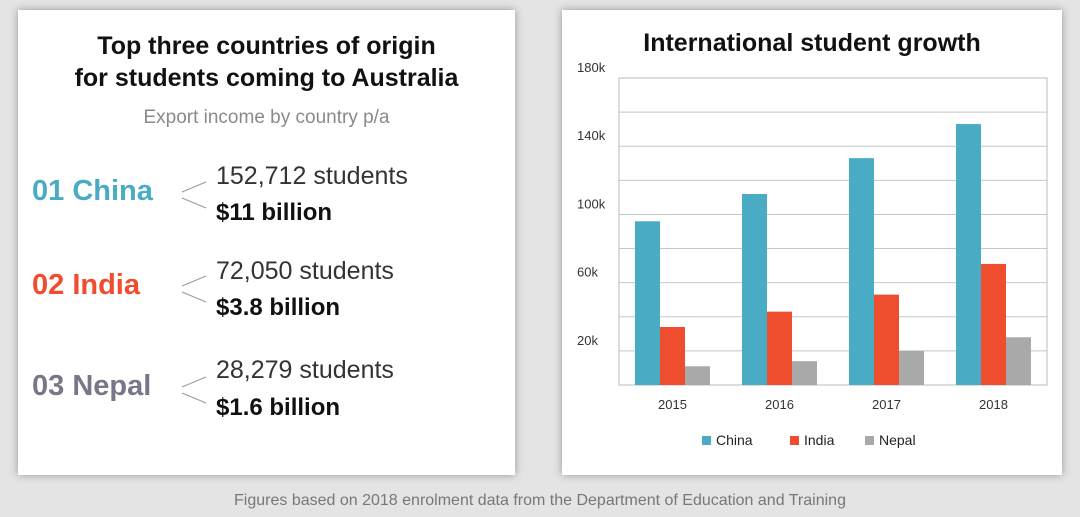 The image size is (1080, 517). I want to click on legend-swatch-china, so click(706, 440).